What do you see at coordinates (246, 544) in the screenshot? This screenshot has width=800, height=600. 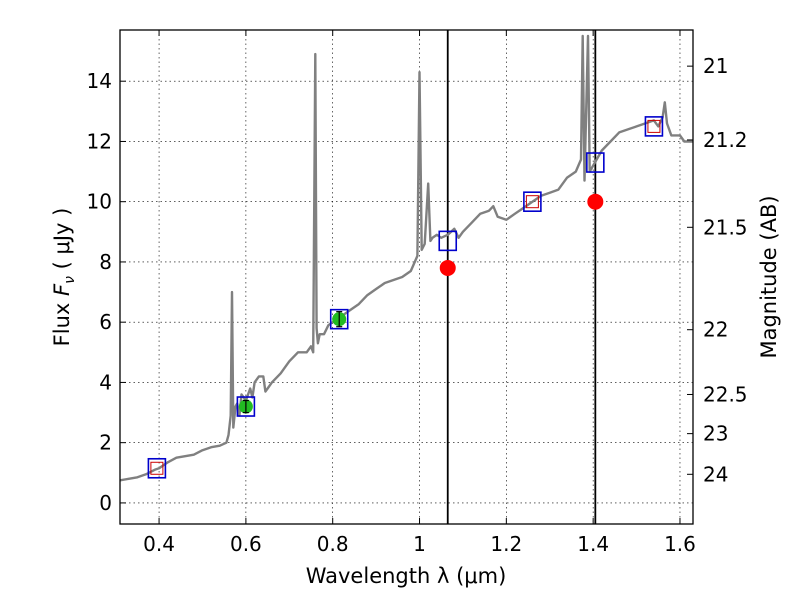 I see `x-tick-label: 0.6` at bounding box center [246, 544].